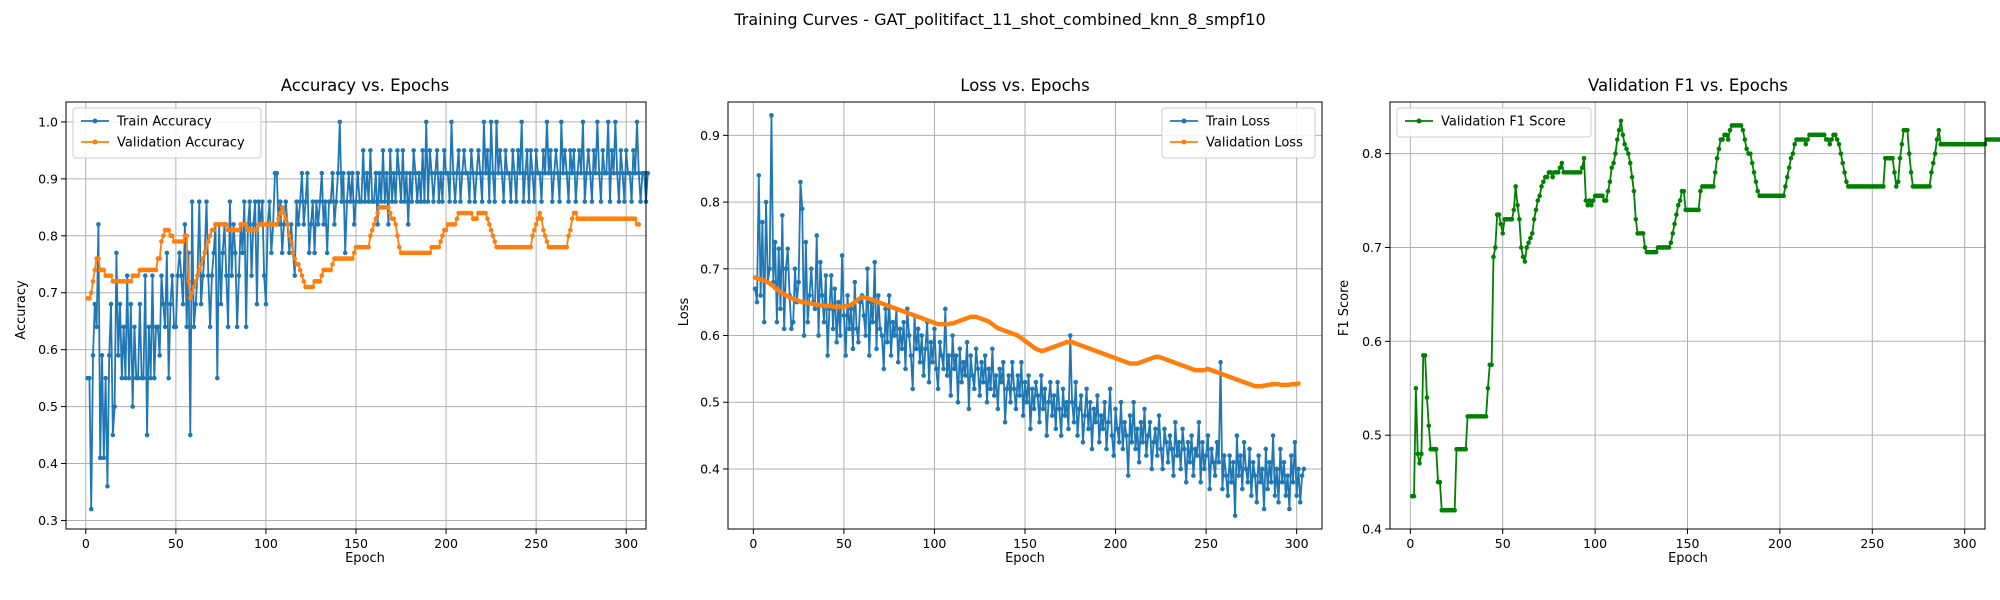 The image size is (2000, 600). I want to click on f1-legend-label: Validation F1 Score, so click(1503, 122).